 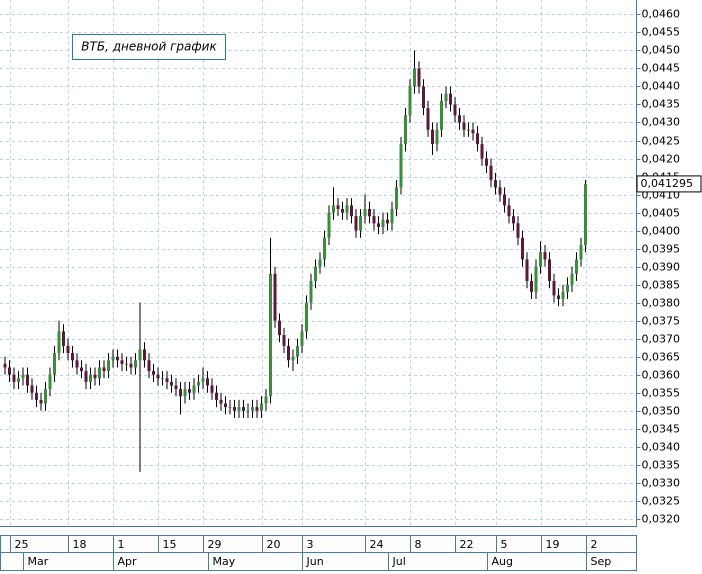 I want to click on month-band, so click(x=318, y=561).